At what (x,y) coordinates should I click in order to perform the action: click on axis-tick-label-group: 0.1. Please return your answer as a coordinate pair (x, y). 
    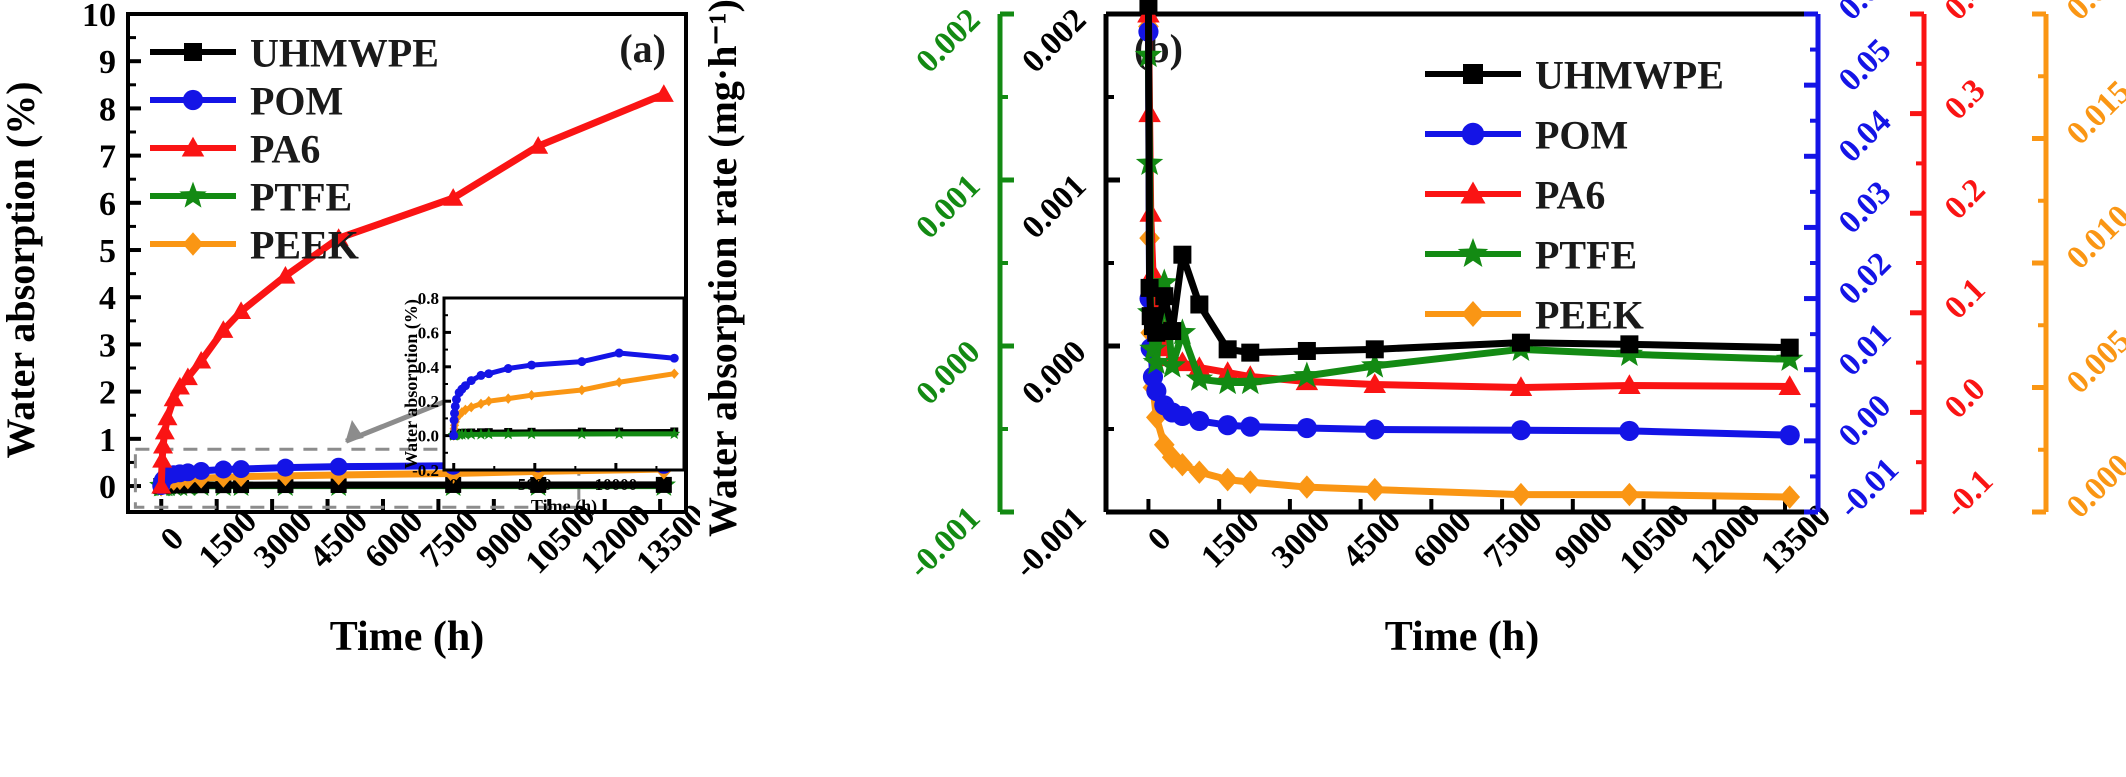
    Looking at the image, I should click on (1965, 299).